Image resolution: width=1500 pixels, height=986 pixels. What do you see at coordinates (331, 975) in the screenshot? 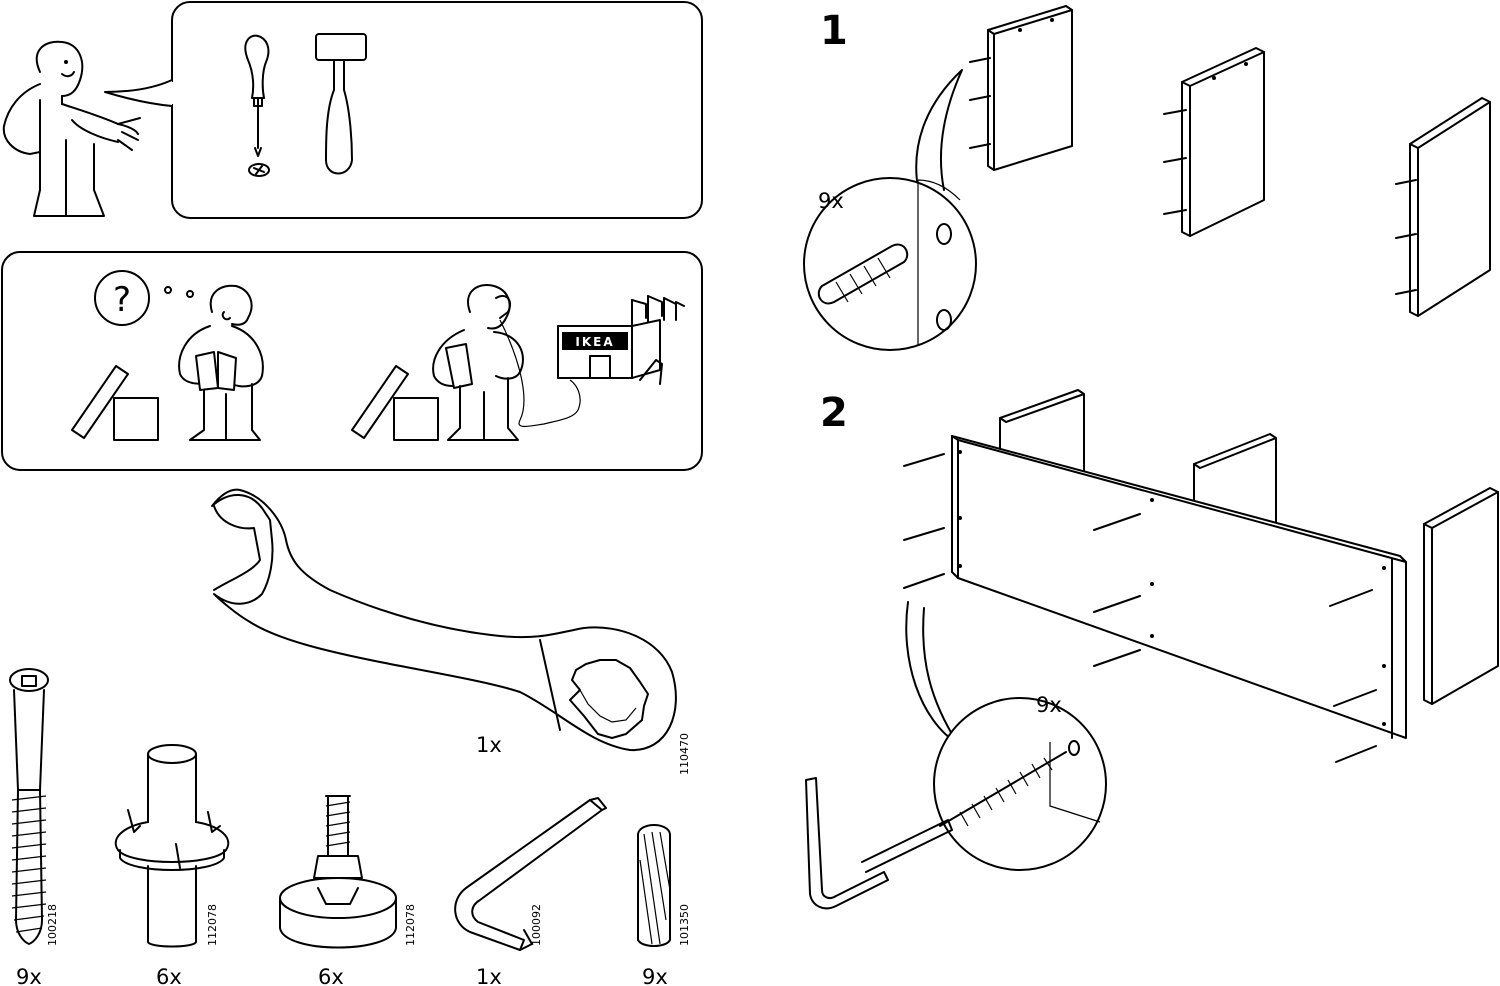
I see `part-quantity-3: 6x` at bounding box center [331, 975].